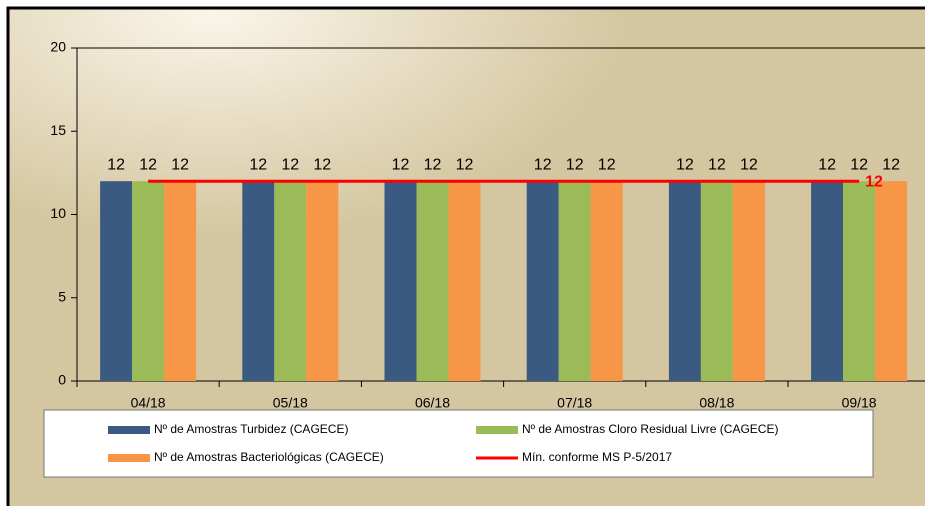 Image resolution: width=925 pixels, height=506 pixels. What do you see at coordinates (58, 213) in the screenshot?
I see `y-tick-label: 10` at bounding box center [58, 213].